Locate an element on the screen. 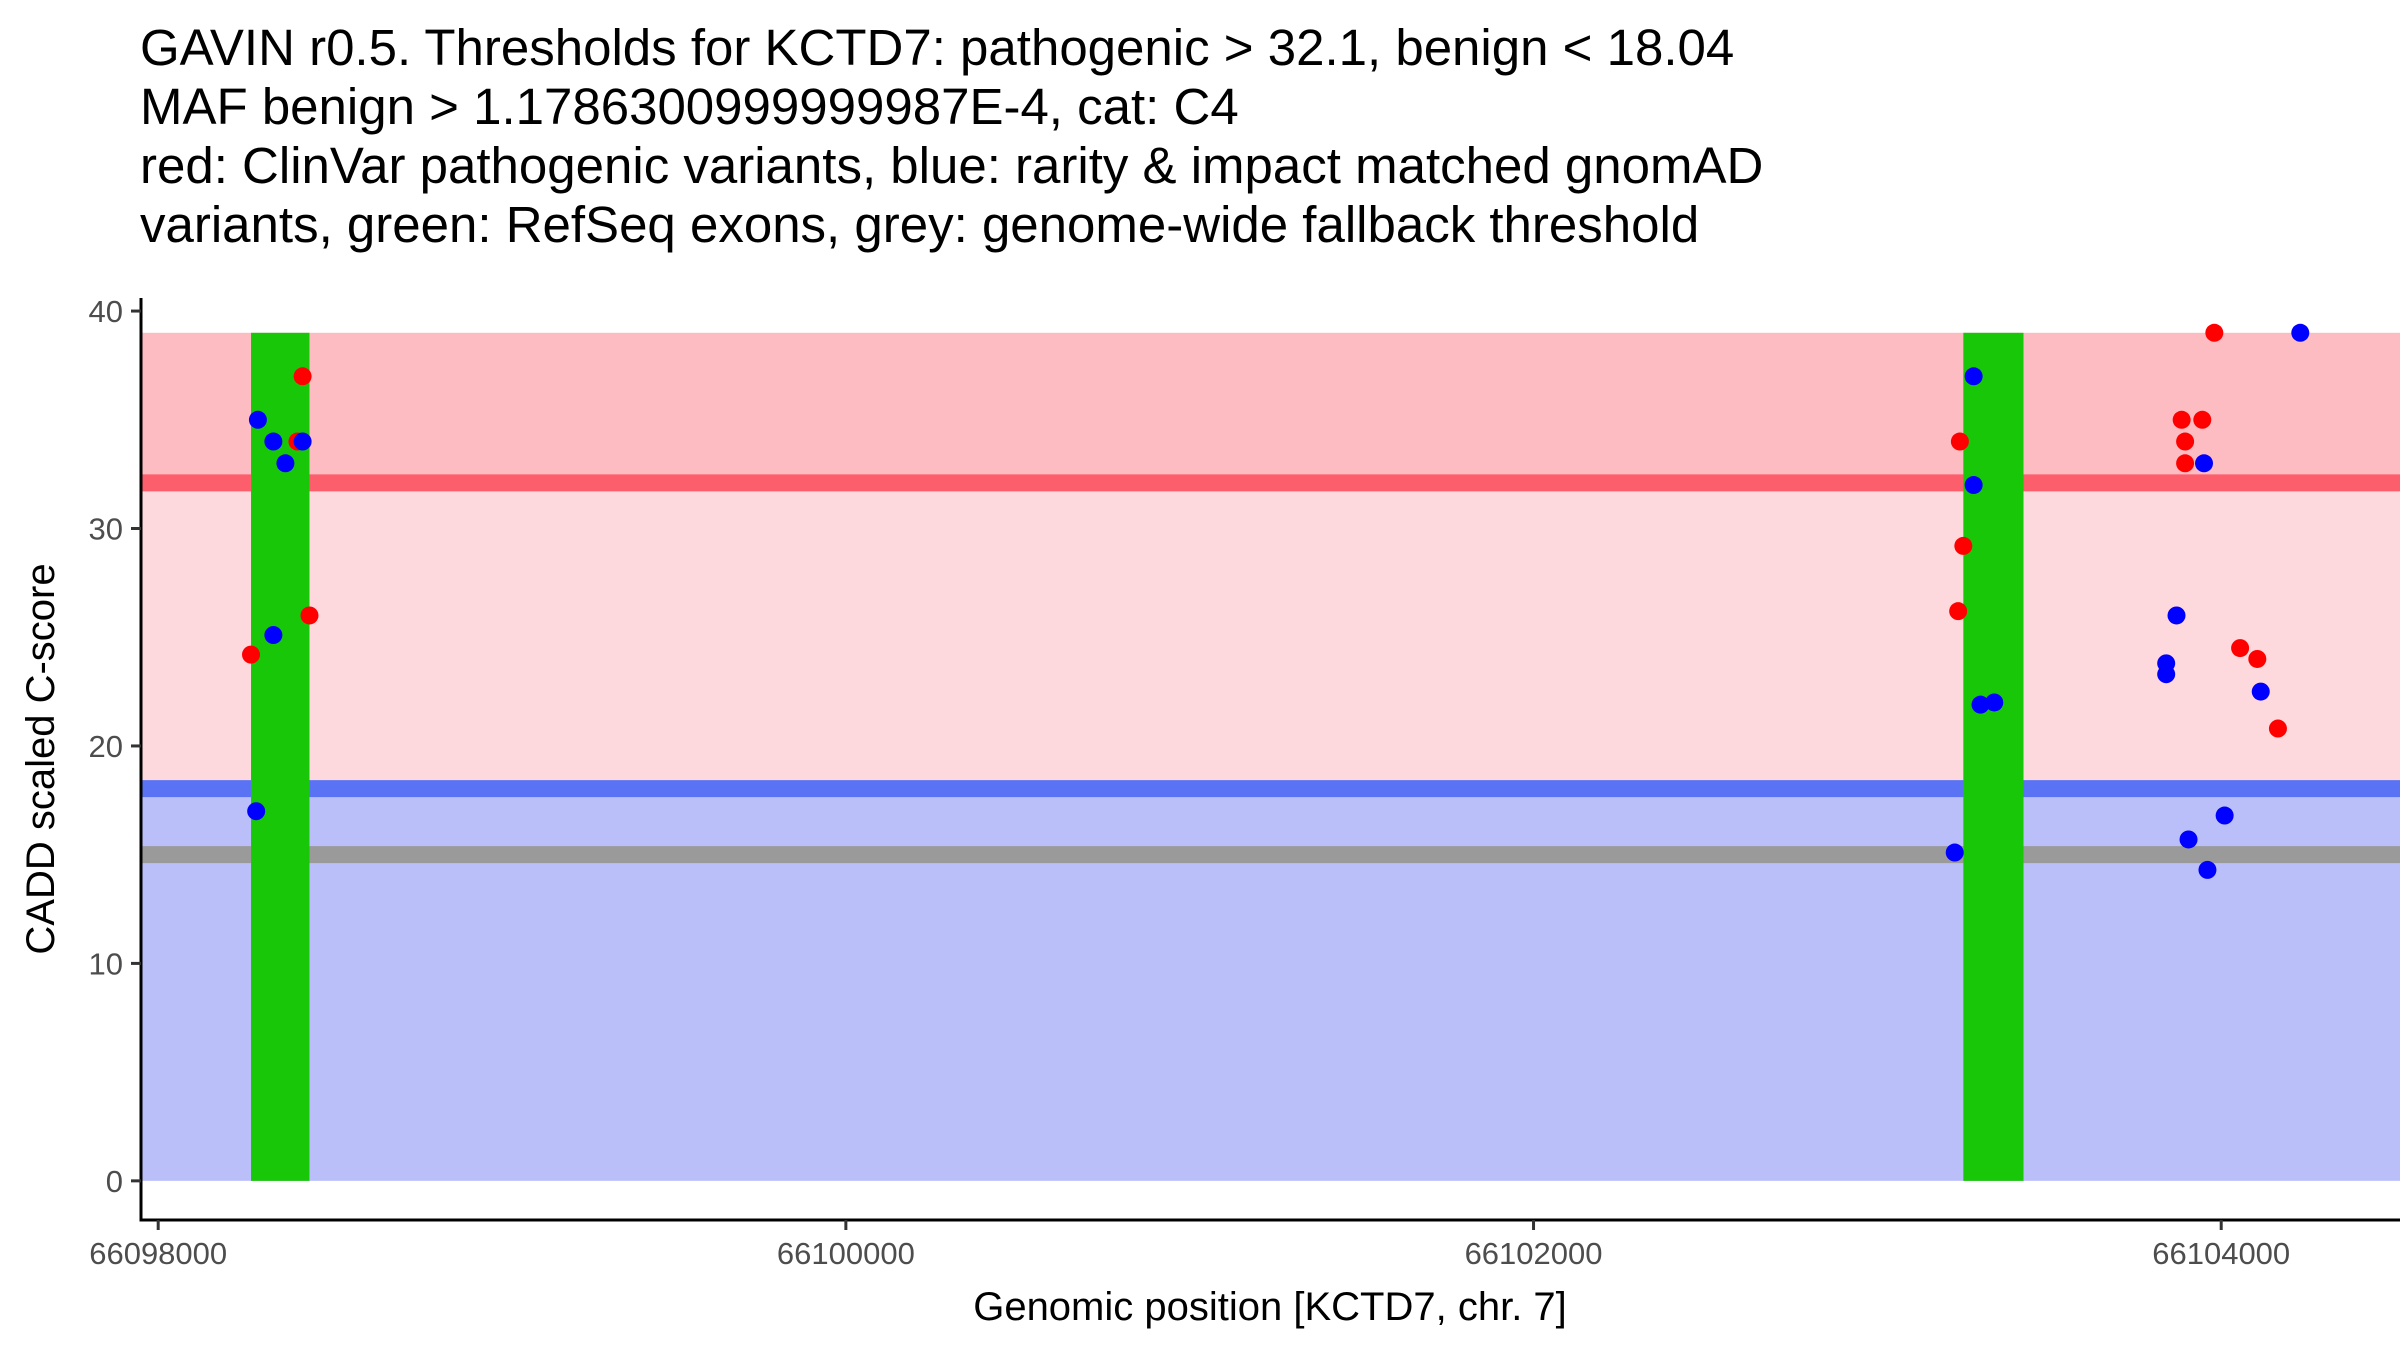 This screenshot has width=2400, height=1350. y-tick-label: 10 is located at coordinates (106, 963).